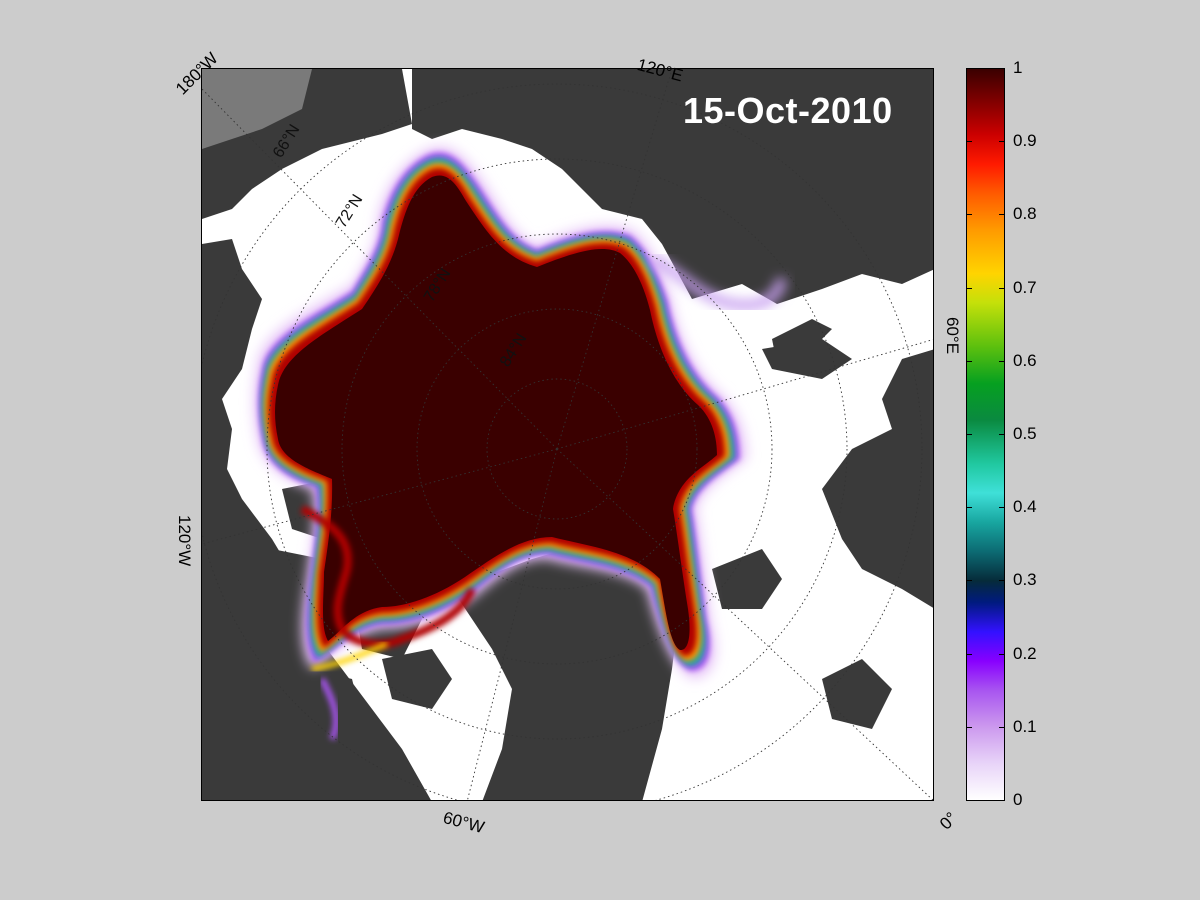 Image resolution: width=1200 pixels, height=900 pixels. I want to click on colorbar-label: 0.4, so click(1025, 507).